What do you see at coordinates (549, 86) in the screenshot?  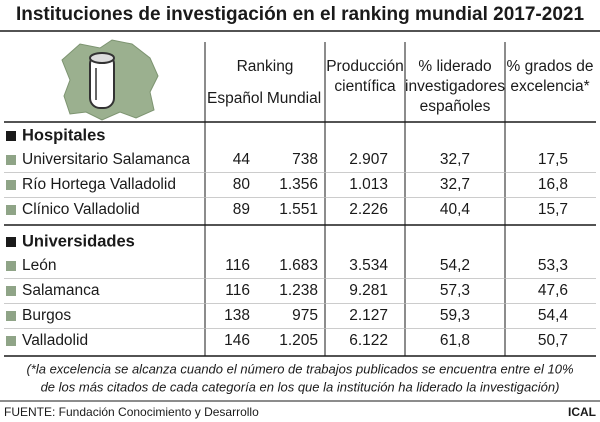 I see `header-excelencia: excelencia*` at bounding box center [549, 86].